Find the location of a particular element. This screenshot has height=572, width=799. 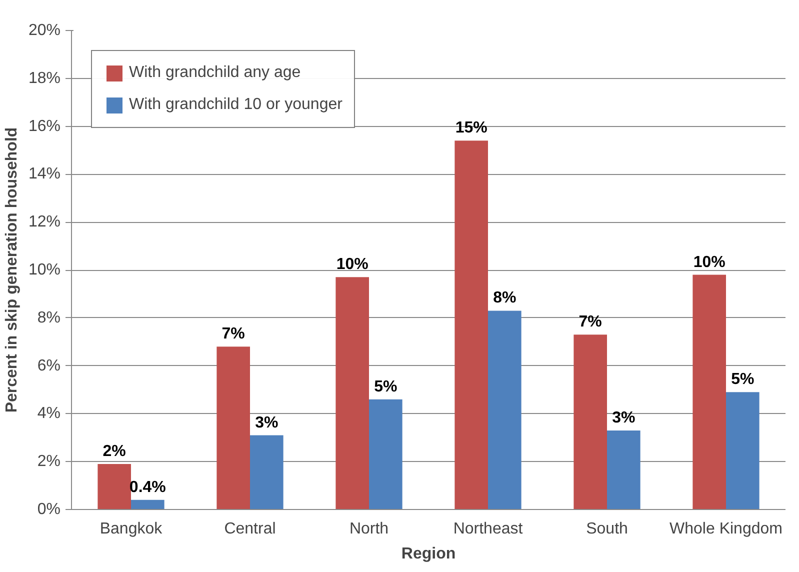

y-tick-label: 16% is located at coordinates (44, 126).